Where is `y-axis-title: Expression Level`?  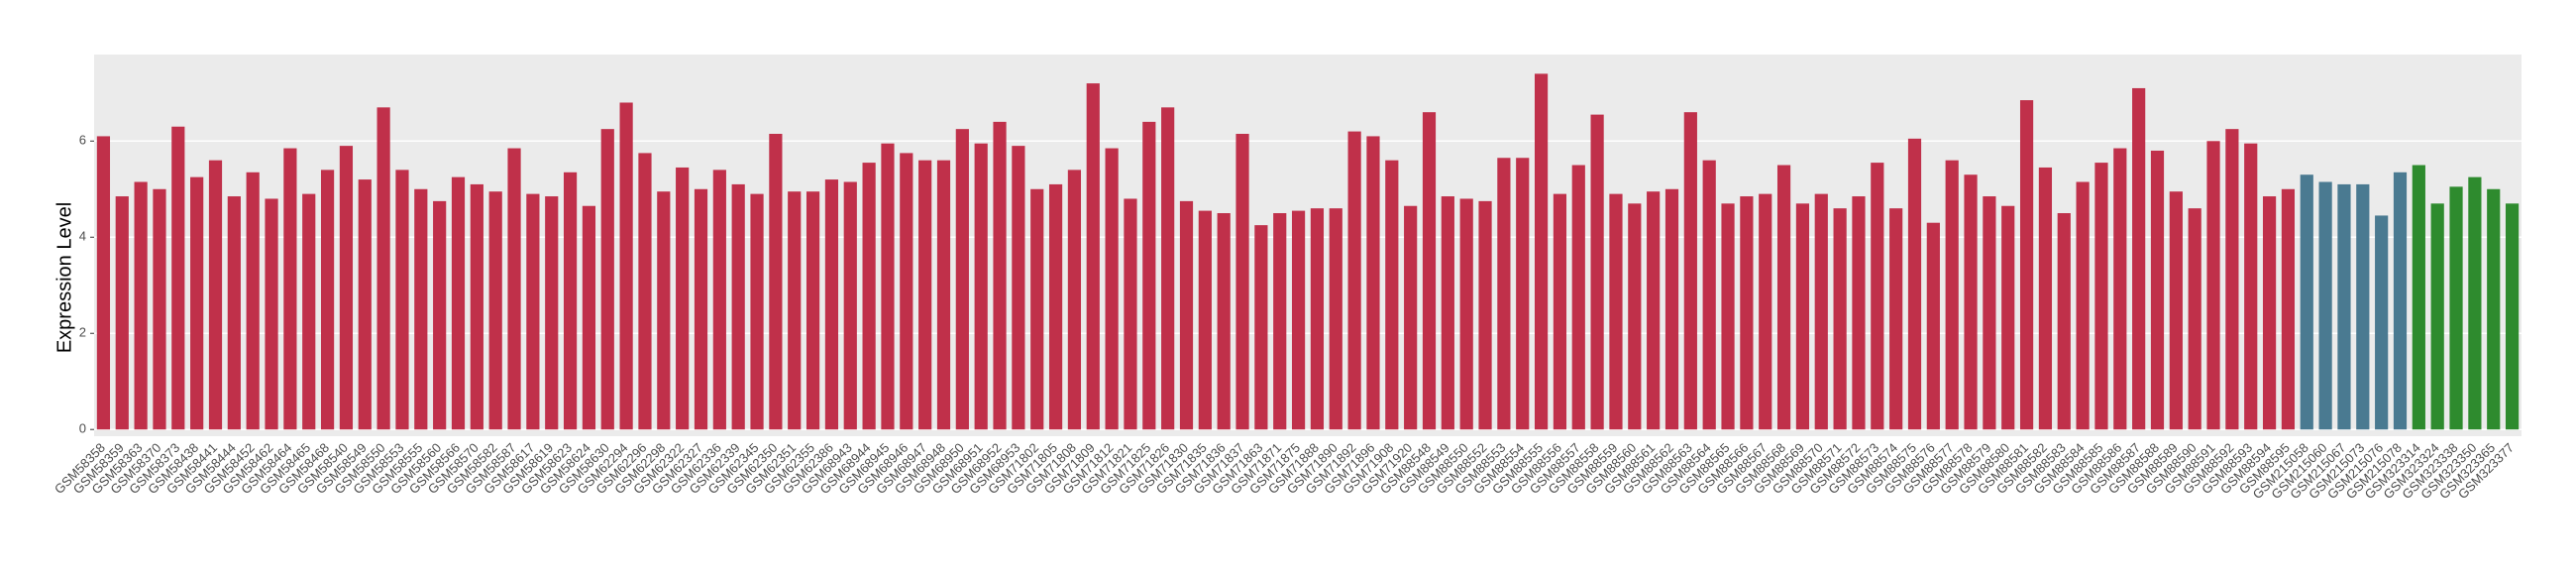 y-axis-title: Expression Level is located at coordinates (64, 277).